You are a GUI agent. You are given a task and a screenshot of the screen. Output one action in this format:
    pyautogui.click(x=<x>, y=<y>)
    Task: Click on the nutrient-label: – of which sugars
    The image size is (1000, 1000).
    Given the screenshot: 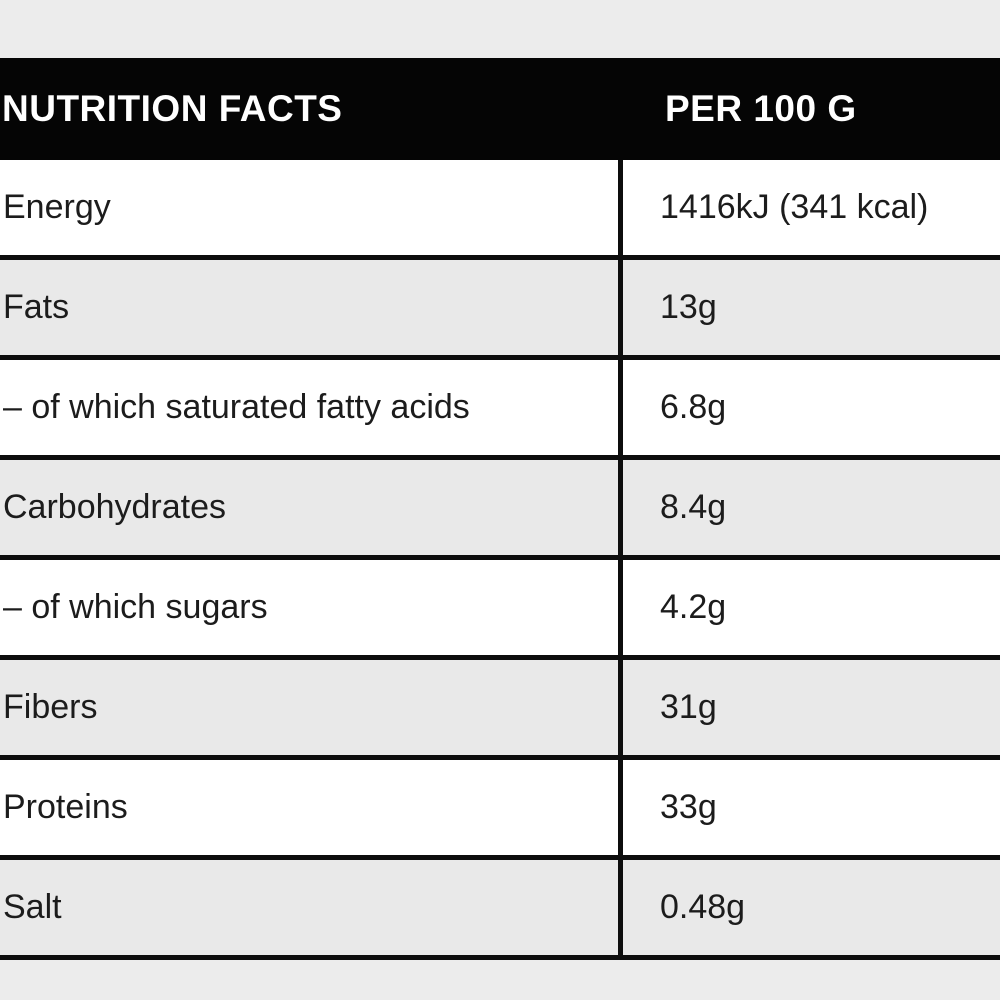 What is the action you would take?
    pyautogui.click(x=311, y=607)
    